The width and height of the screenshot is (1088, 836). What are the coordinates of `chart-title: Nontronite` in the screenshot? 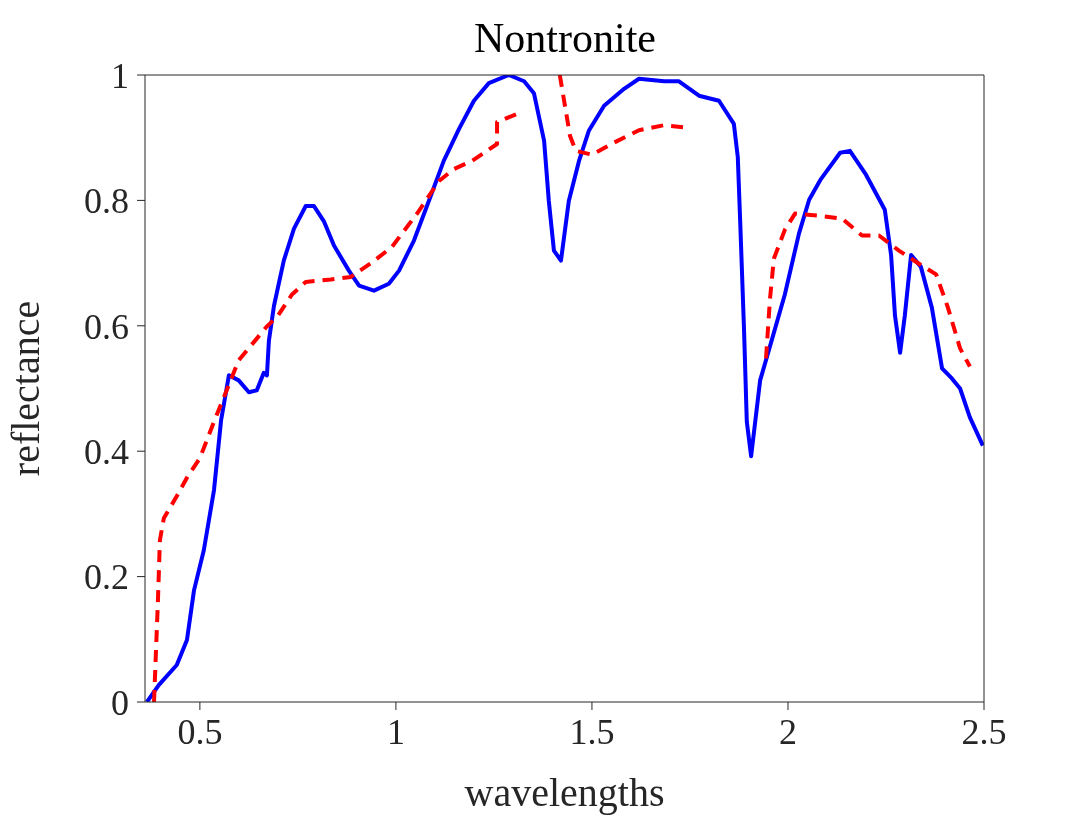 It's located at (565, 38).